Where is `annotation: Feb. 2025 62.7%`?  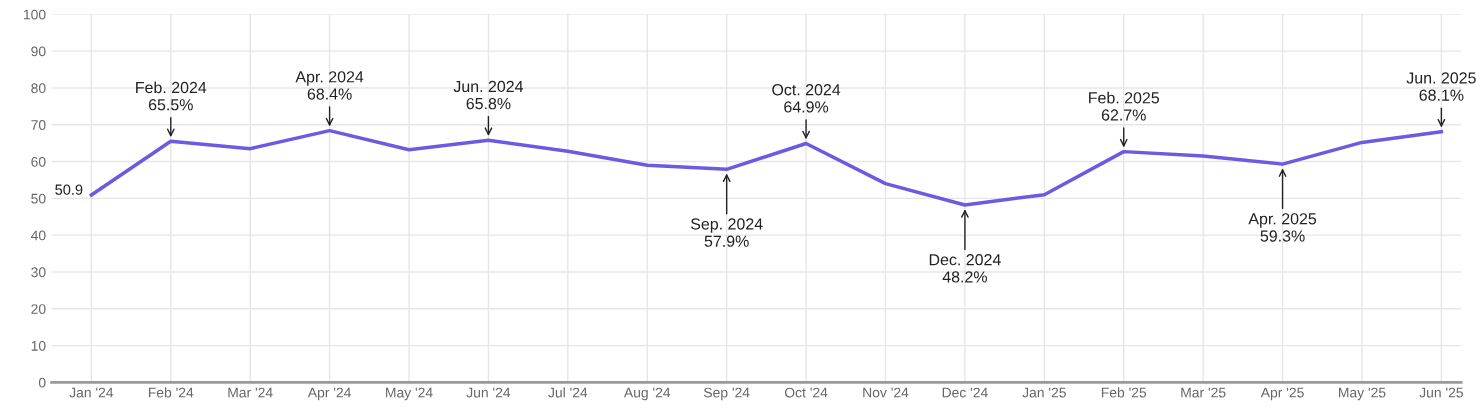
annotation: Feb. 2025 62.7% is located at coordinates (1124, 106).